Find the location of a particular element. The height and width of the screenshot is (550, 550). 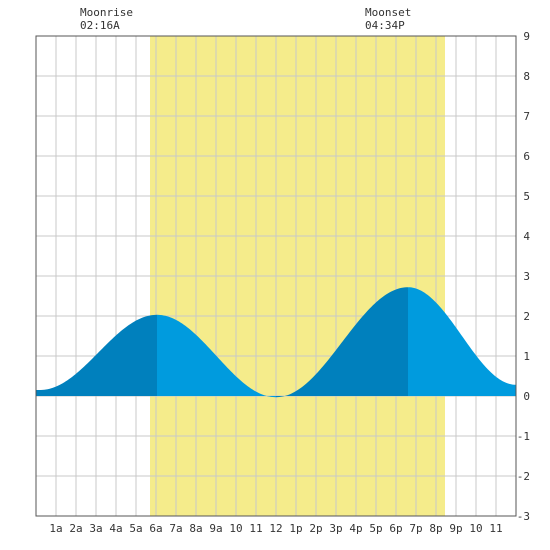

y-tick-label: 9 is located at coordinates (526, 36).